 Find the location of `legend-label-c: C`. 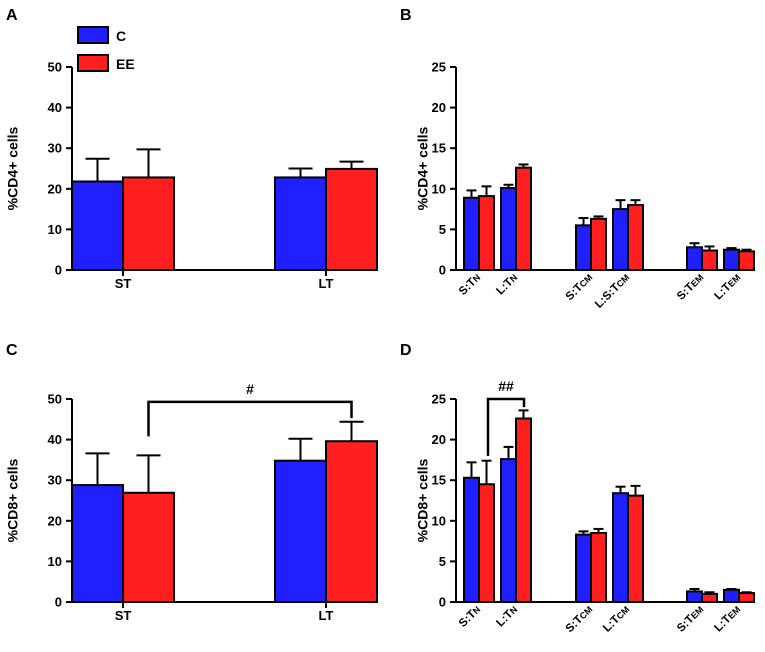

legend-label-c: C is located at coordinates (121, 36).